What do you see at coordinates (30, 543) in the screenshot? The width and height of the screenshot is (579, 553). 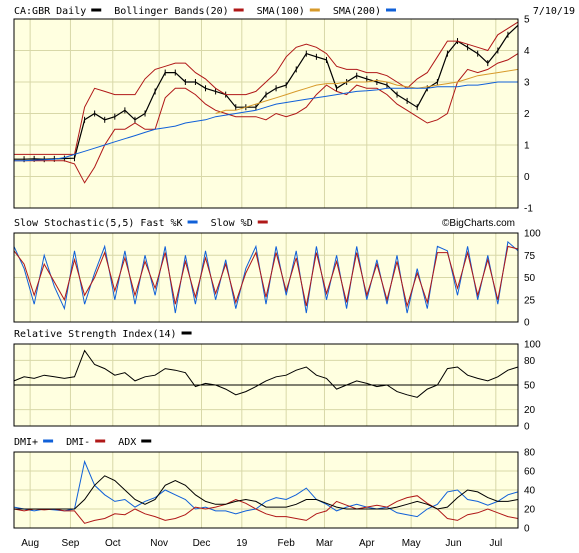 I see `x-tick-label: Aug` at bounding box center [30, 543].